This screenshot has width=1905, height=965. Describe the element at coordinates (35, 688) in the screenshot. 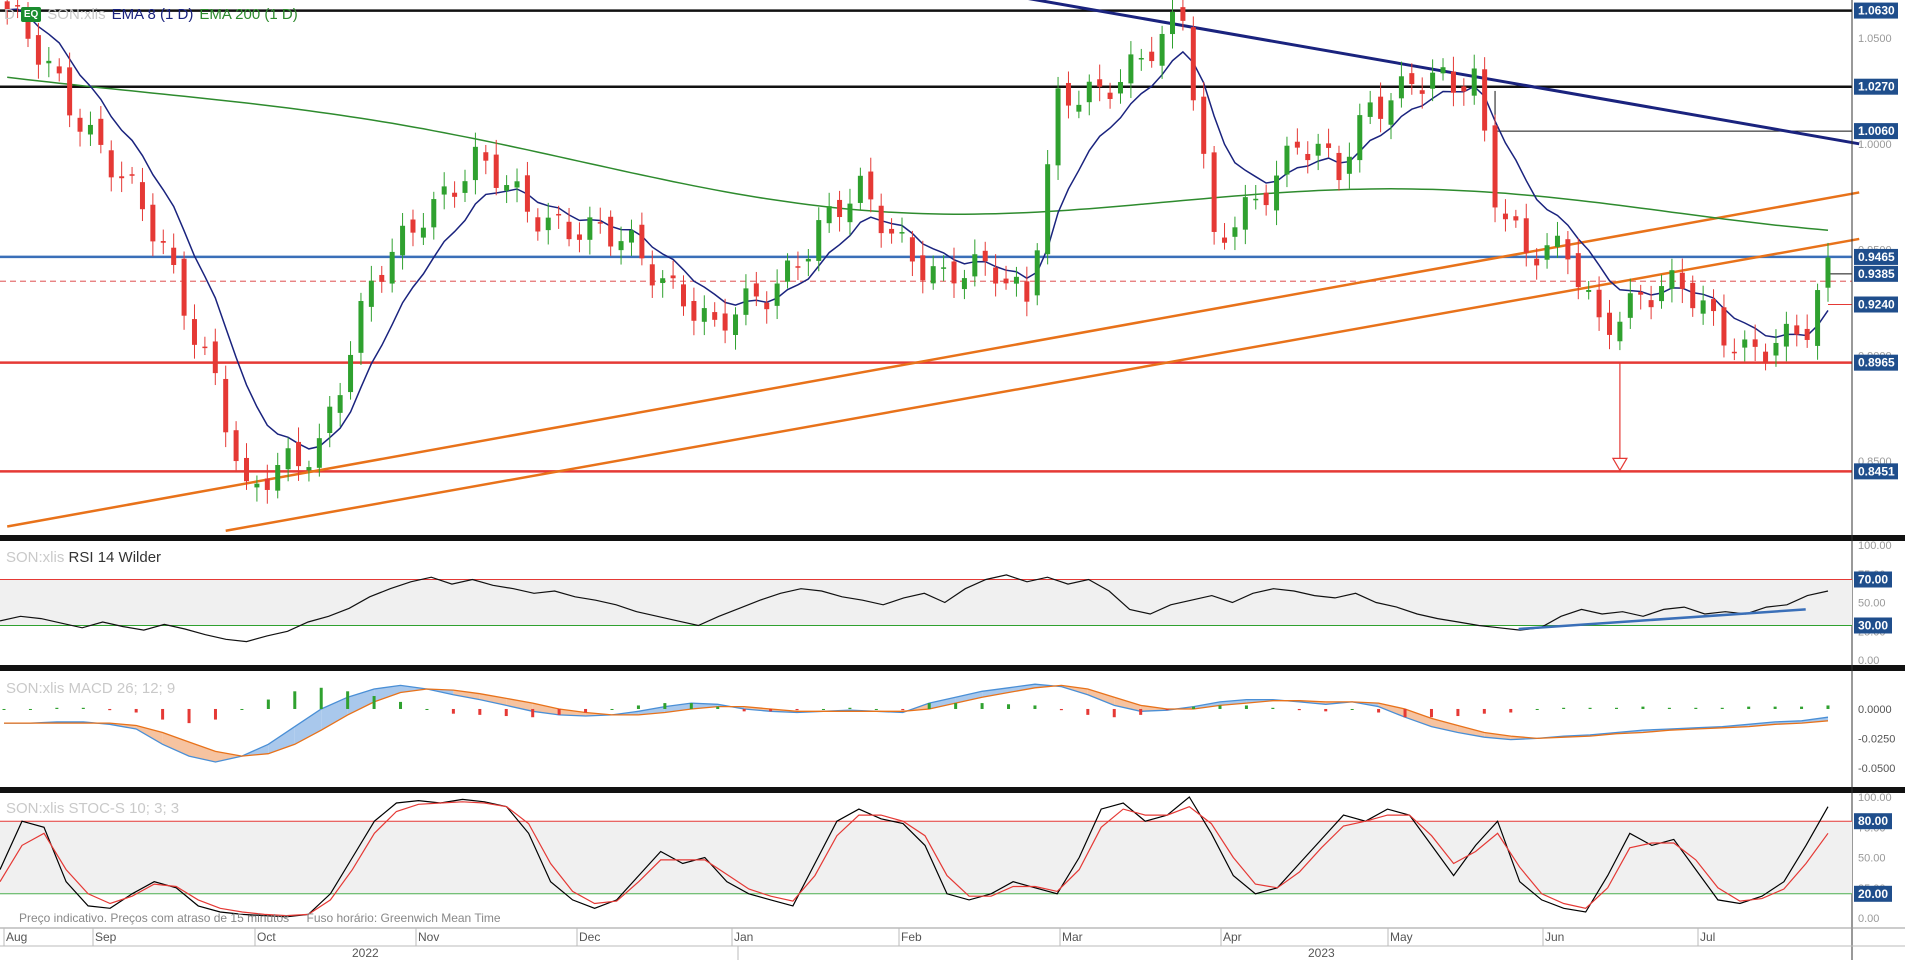

I see `macd-symbol: SON:xlis` at that location.